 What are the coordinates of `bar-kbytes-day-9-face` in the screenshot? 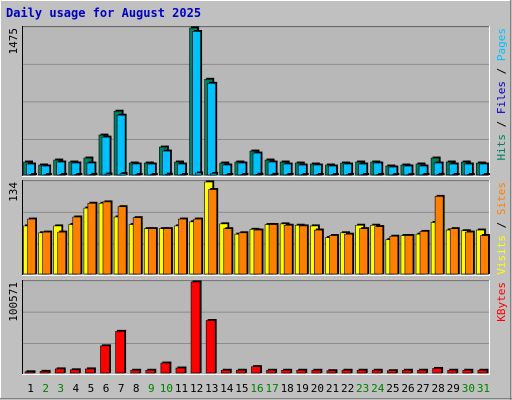 It's located at (150, 371).